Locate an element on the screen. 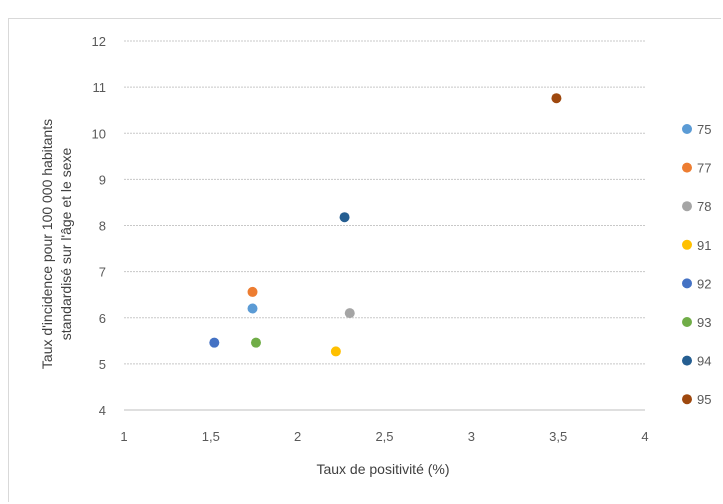 This screenshot has height=504, width=723. y-tick-label: 9 is located at coordinates (102, 179).